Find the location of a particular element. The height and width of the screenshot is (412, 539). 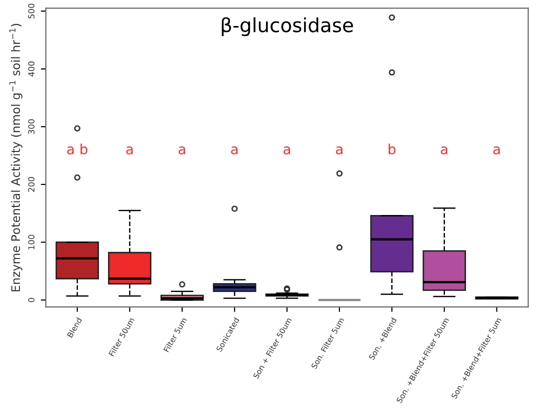

chart-title: β-glucosidase is located at coordinates (287, 26).